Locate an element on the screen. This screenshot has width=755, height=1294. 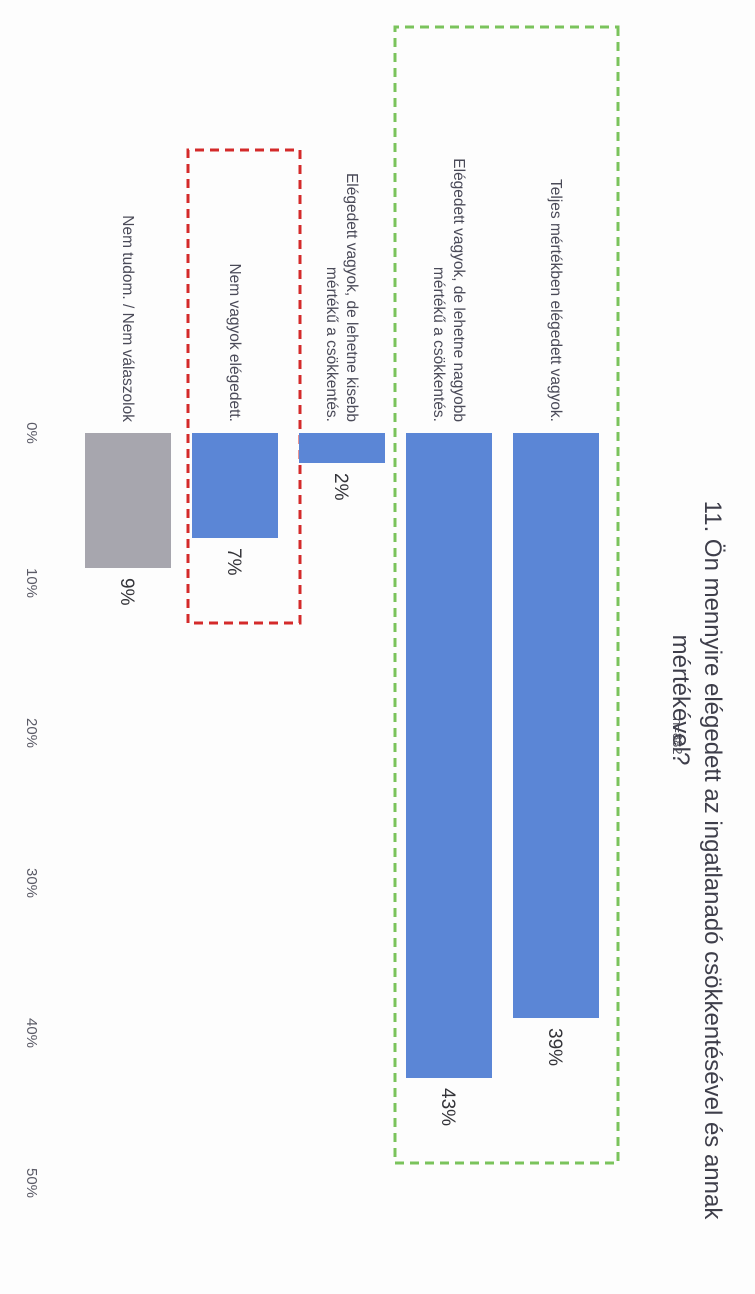
chart-title-line-2: mértékével? is located at coordinates (680, 700).